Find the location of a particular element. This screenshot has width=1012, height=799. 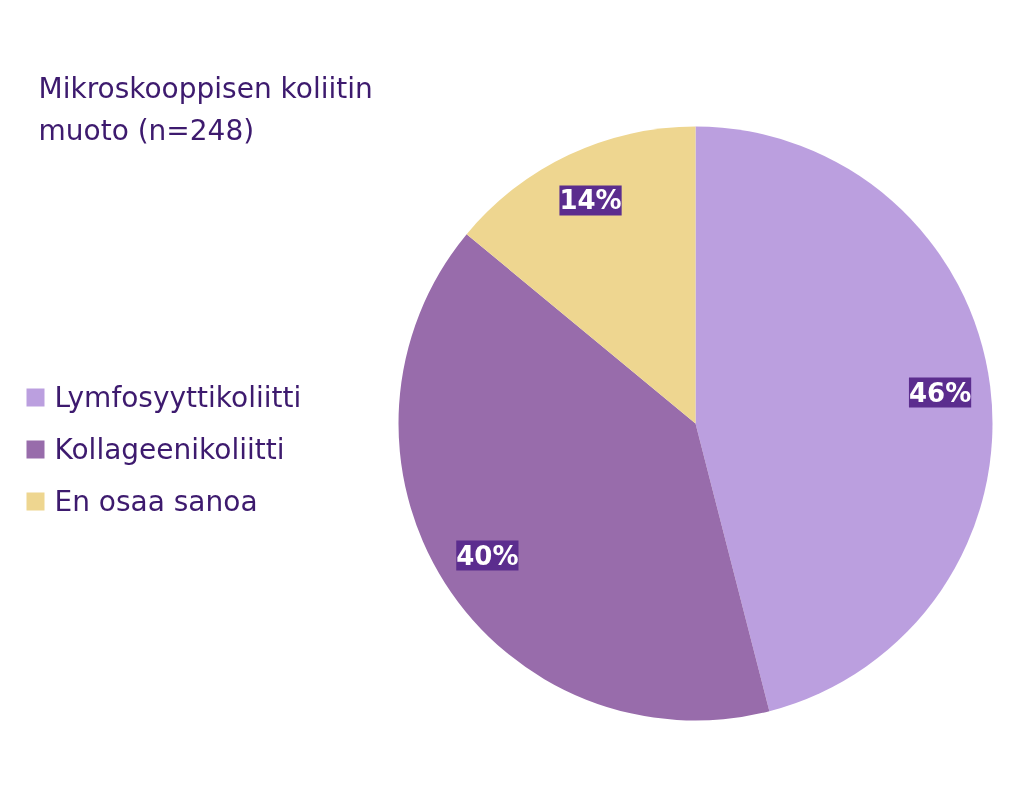

data-label: 40% is located at coordinates (487, 555).